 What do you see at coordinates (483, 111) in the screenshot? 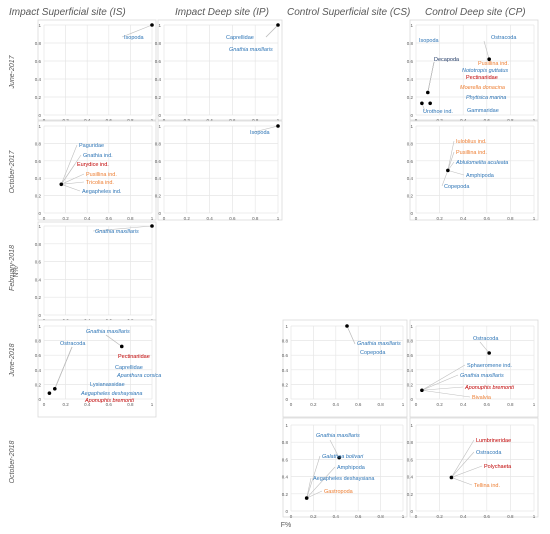
I see `point-label: Gammaridae` at bounding box center [483, 111].